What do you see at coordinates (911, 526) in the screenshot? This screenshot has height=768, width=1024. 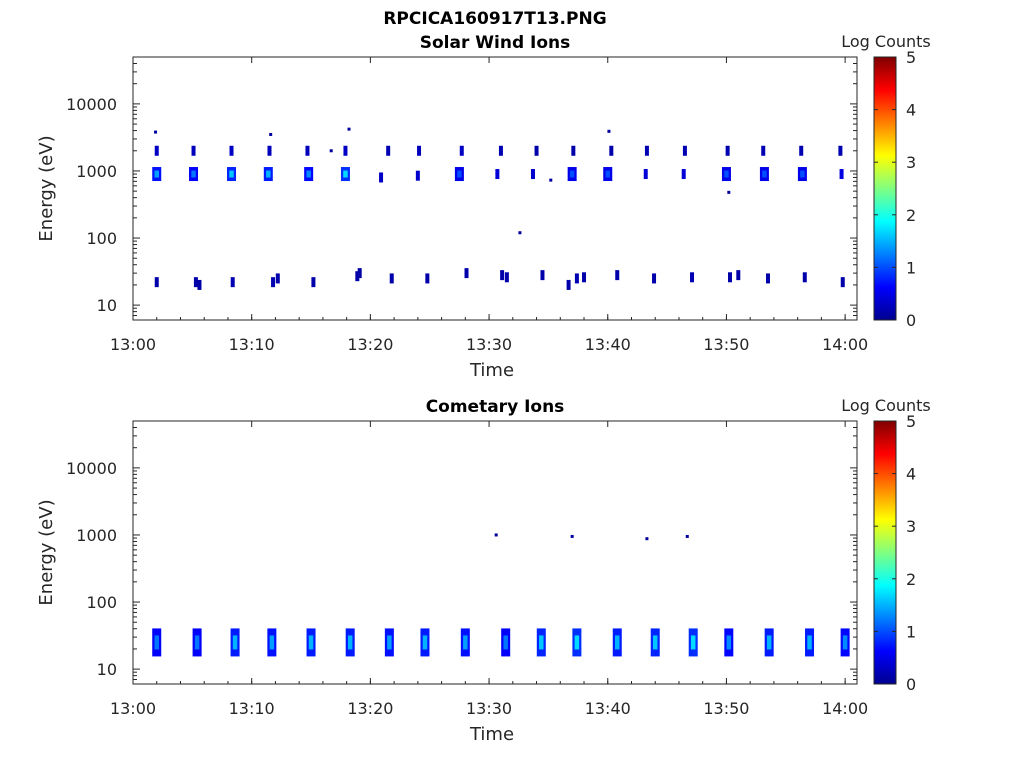 I see `colorbar-tick-label: 3` at bounding box center [911, 526].